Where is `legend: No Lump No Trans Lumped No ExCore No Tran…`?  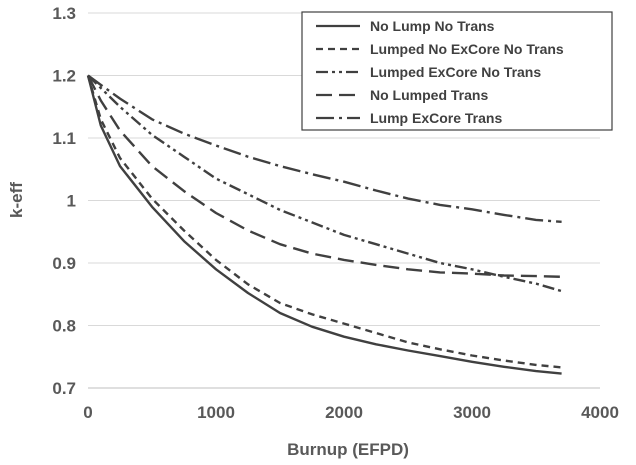
legend: No Lump No Trans Lumped No ExCore No Tran… is located at coordinates (457, 71).